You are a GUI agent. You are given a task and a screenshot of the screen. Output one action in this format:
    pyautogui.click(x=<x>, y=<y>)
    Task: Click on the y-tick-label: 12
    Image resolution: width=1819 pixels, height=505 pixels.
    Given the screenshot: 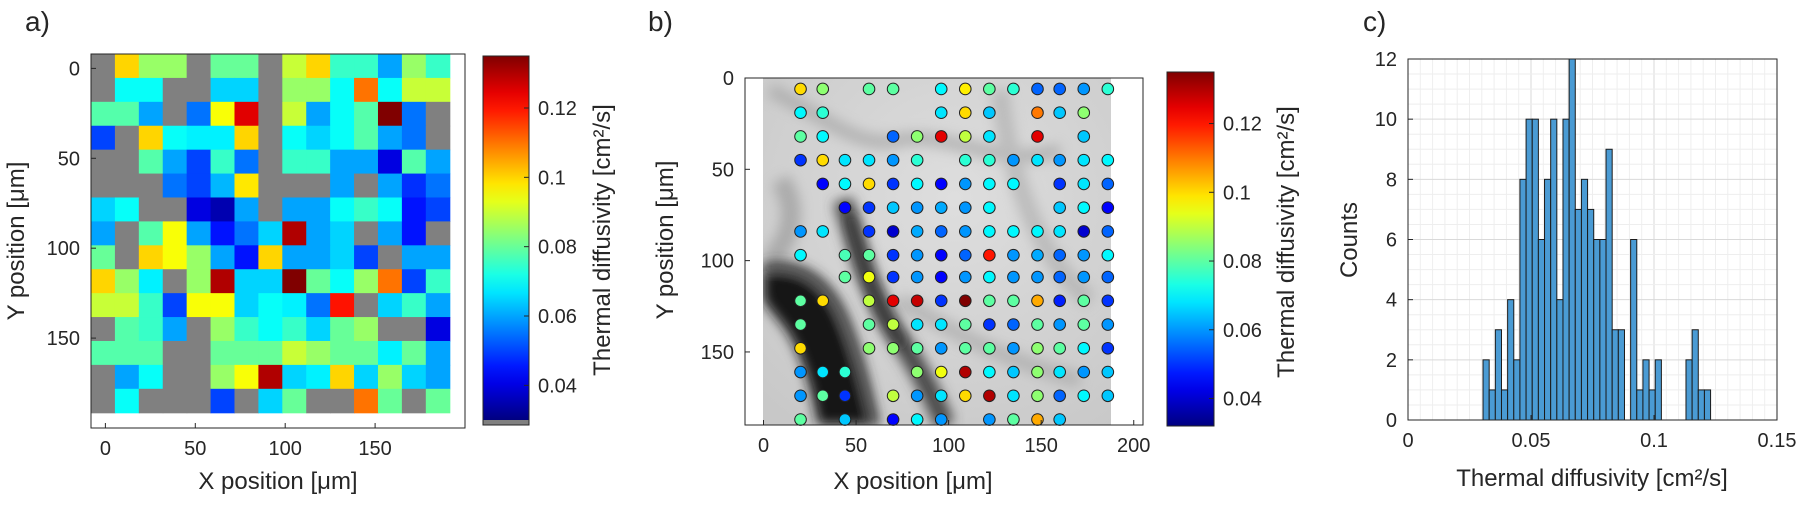 What is the action you would take?
    pyautogui.click(x=1386, y=60)
    